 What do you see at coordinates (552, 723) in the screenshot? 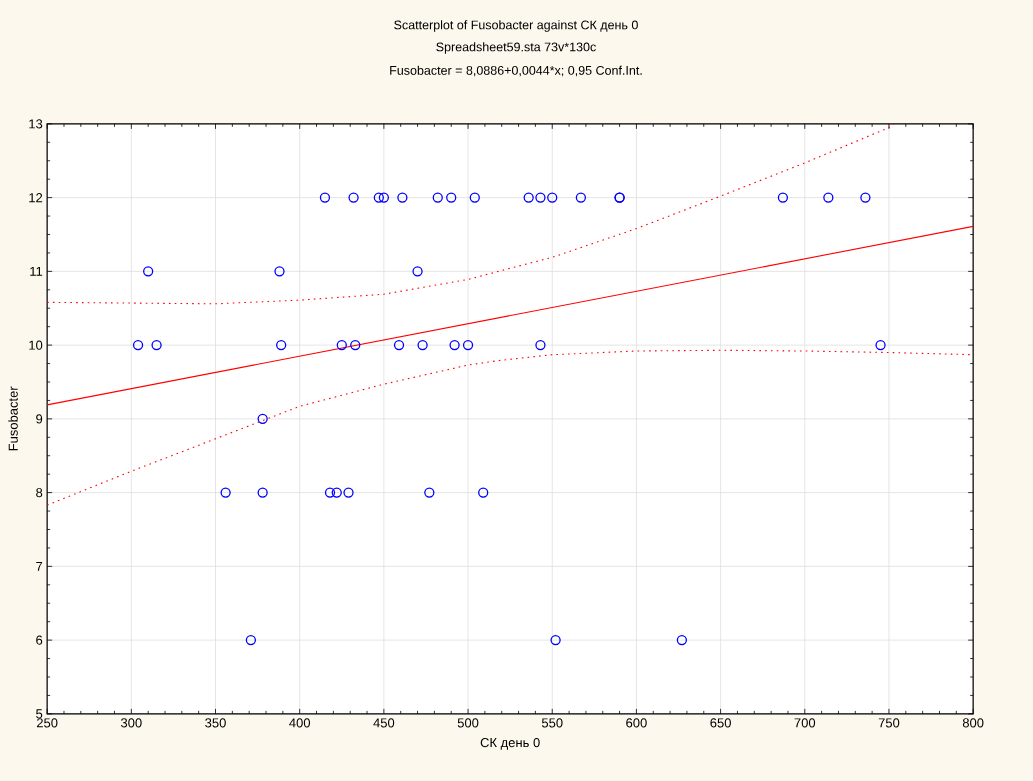
I see `x-tick-label: 550` at bounding box center [552, 723].